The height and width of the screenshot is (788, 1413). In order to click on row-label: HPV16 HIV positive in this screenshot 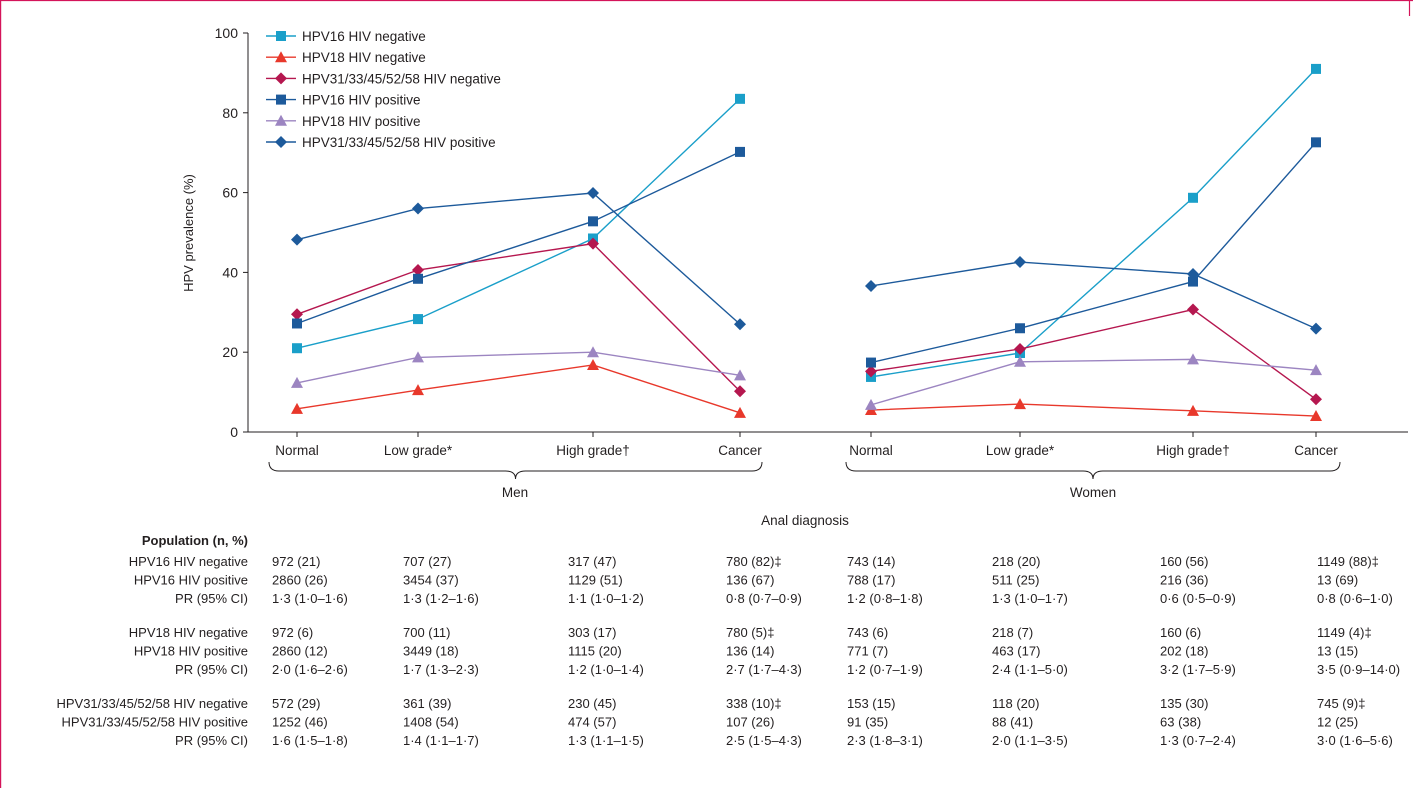, I will do `click(191, 580)`.